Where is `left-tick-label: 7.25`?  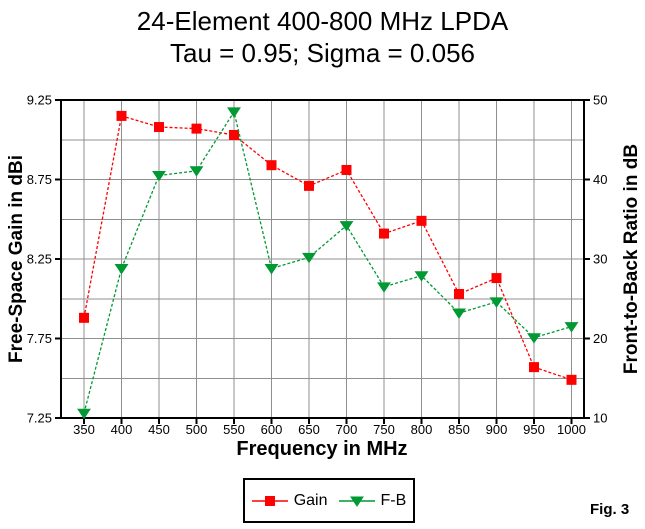
left-tick-label: 7.25 is located at coordinates (39, 418).